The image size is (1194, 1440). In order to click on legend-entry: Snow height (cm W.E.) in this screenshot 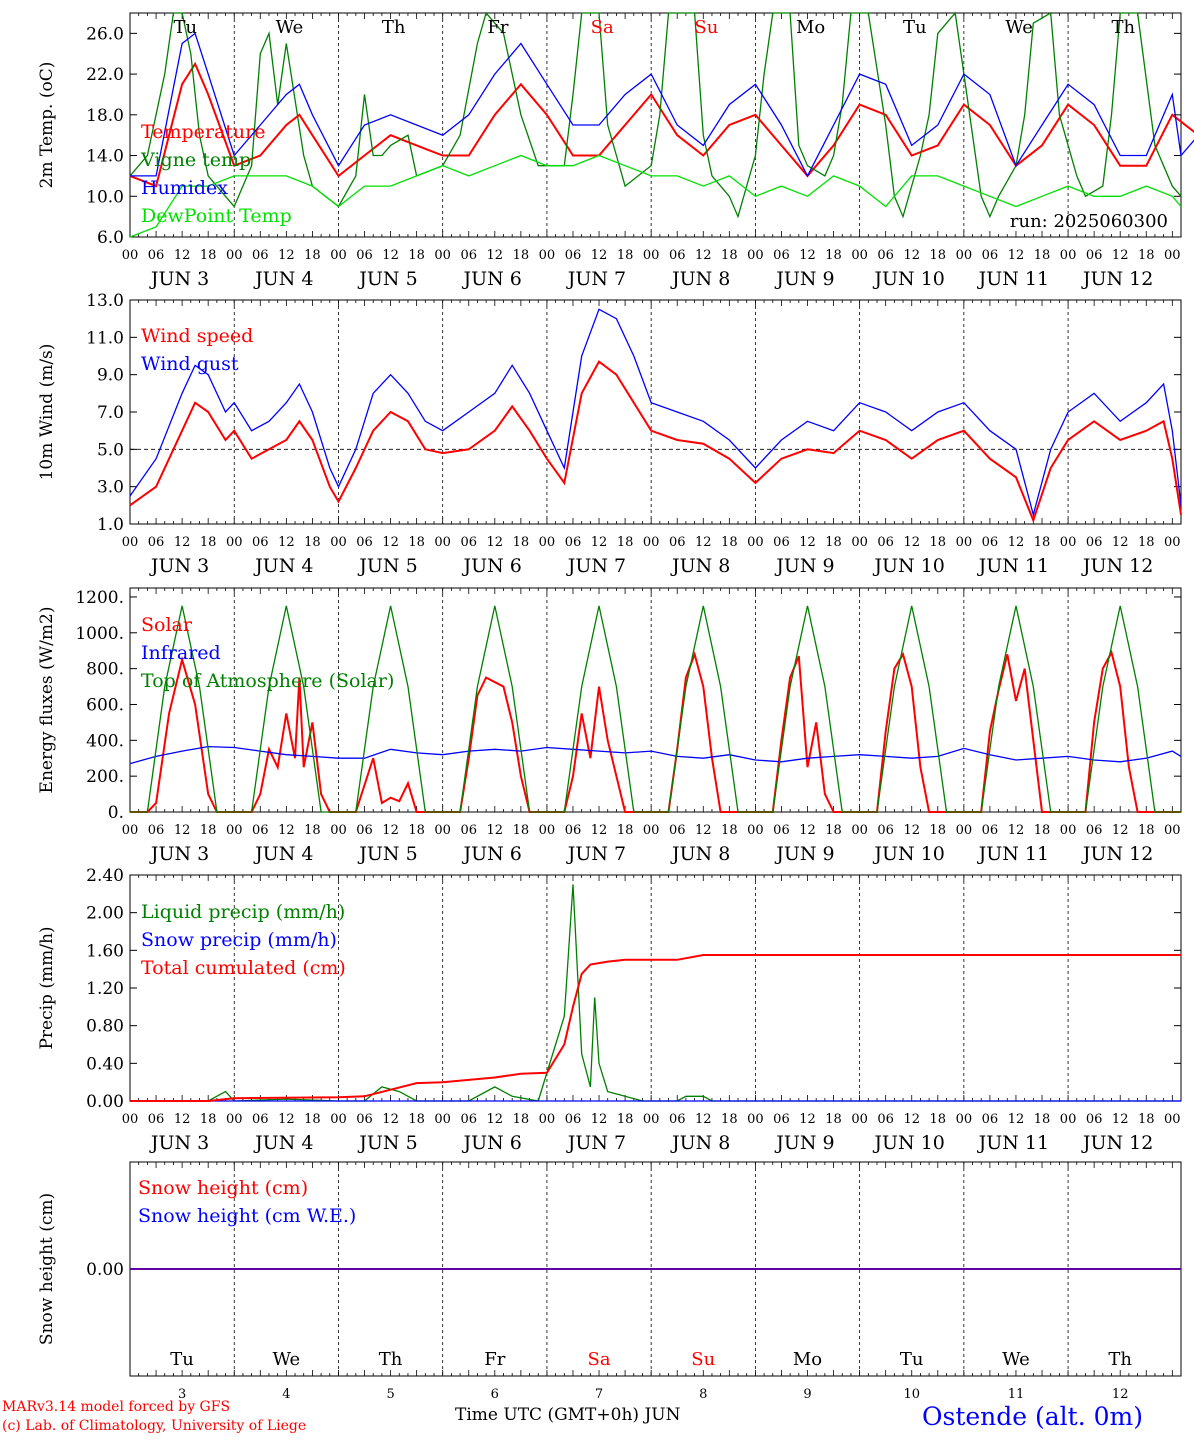, I will do `click(247, 1216)`.